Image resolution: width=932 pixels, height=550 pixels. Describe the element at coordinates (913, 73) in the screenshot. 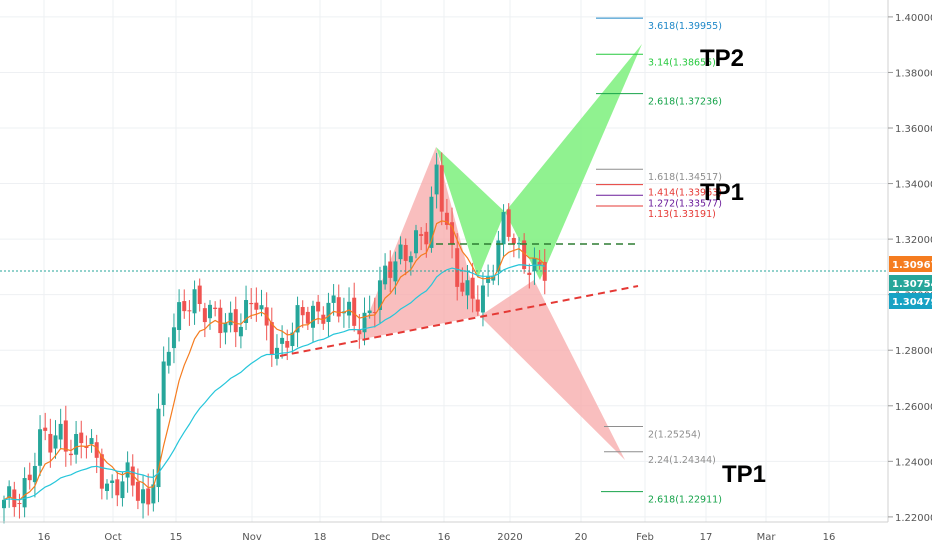

I see `price-tick-label: 1.38000` at that location.